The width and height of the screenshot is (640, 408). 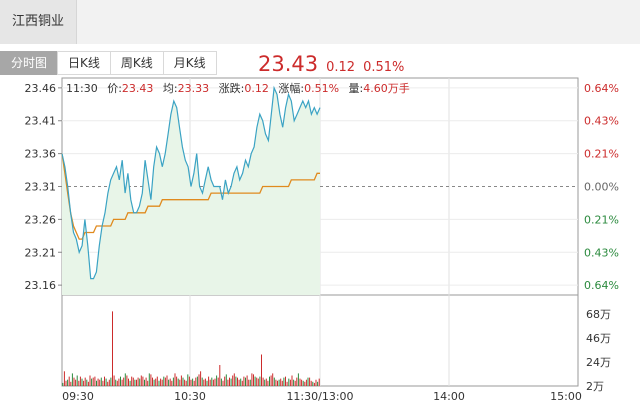 I want to click on time-tick-label: 10:30, so click(x=190, y=396).